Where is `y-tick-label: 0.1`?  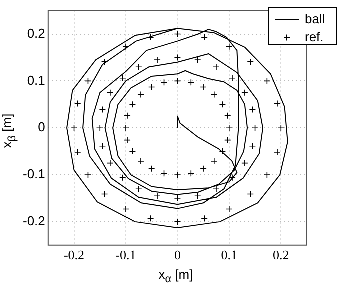 y-tick-label: 0.1 is located at coordinates (36, 80).